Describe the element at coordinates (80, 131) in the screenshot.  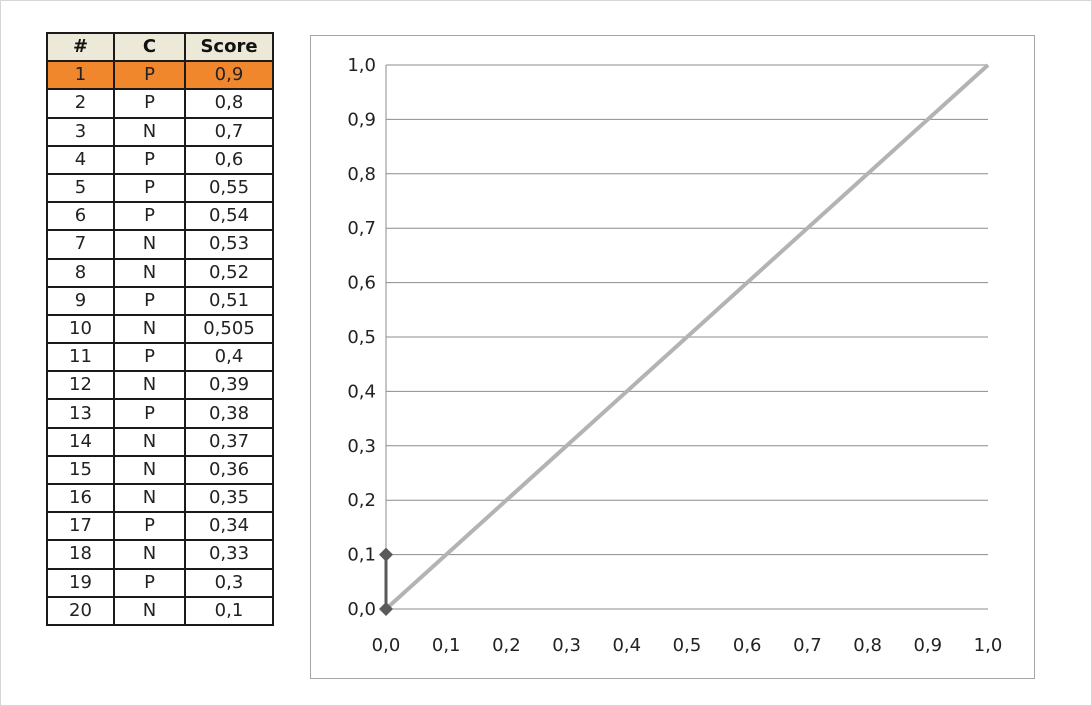
I see `cell-rank: 3` at that location.